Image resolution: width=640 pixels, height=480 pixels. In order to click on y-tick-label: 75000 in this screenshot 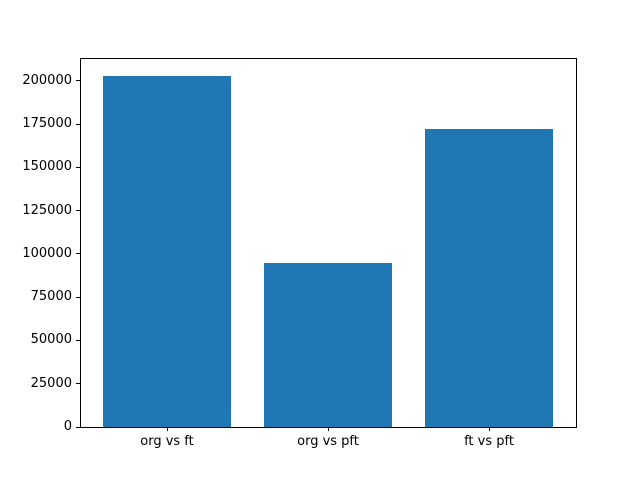, I will do `click(51, 297)`.